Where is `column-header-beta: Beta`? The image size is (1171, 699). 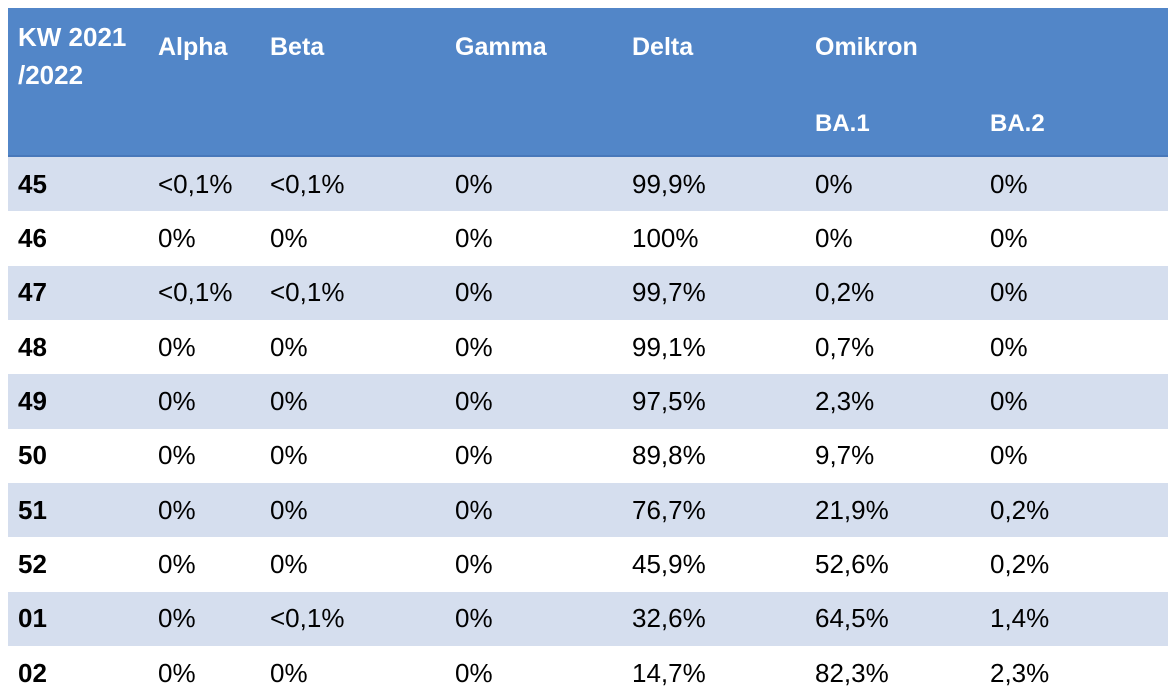 column-header-beta: Beta is located at coordinates (352, 81).